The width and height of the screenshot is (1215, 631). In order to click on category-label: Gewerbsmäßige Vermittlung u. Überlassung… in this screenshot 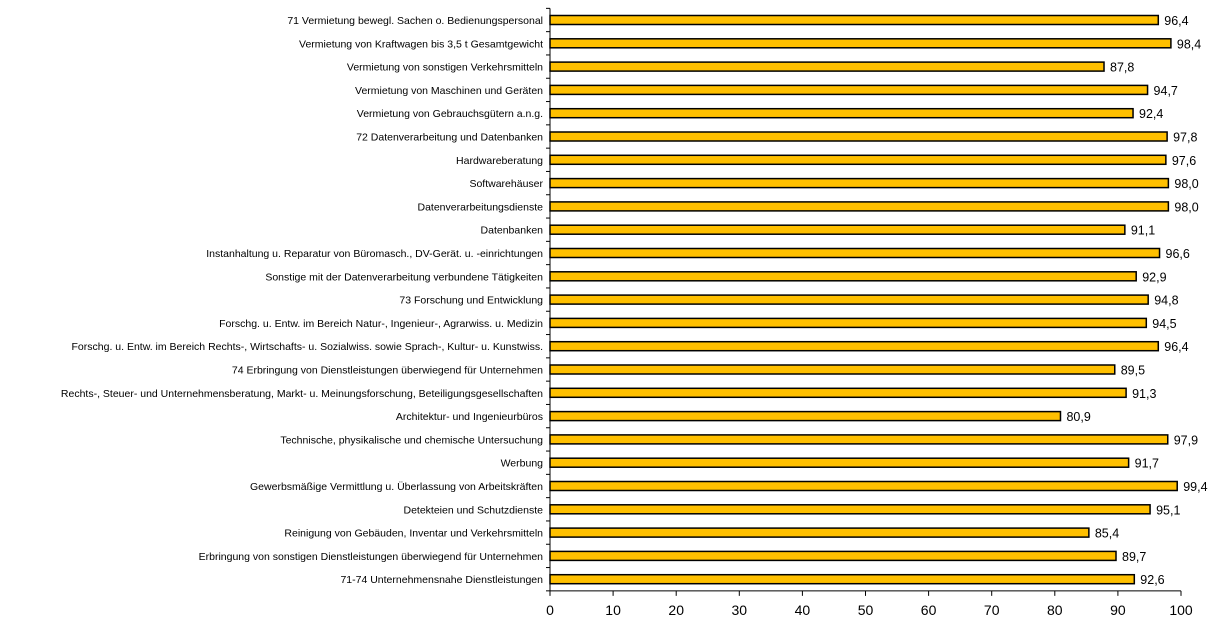, I will do `click(396, 487)`.